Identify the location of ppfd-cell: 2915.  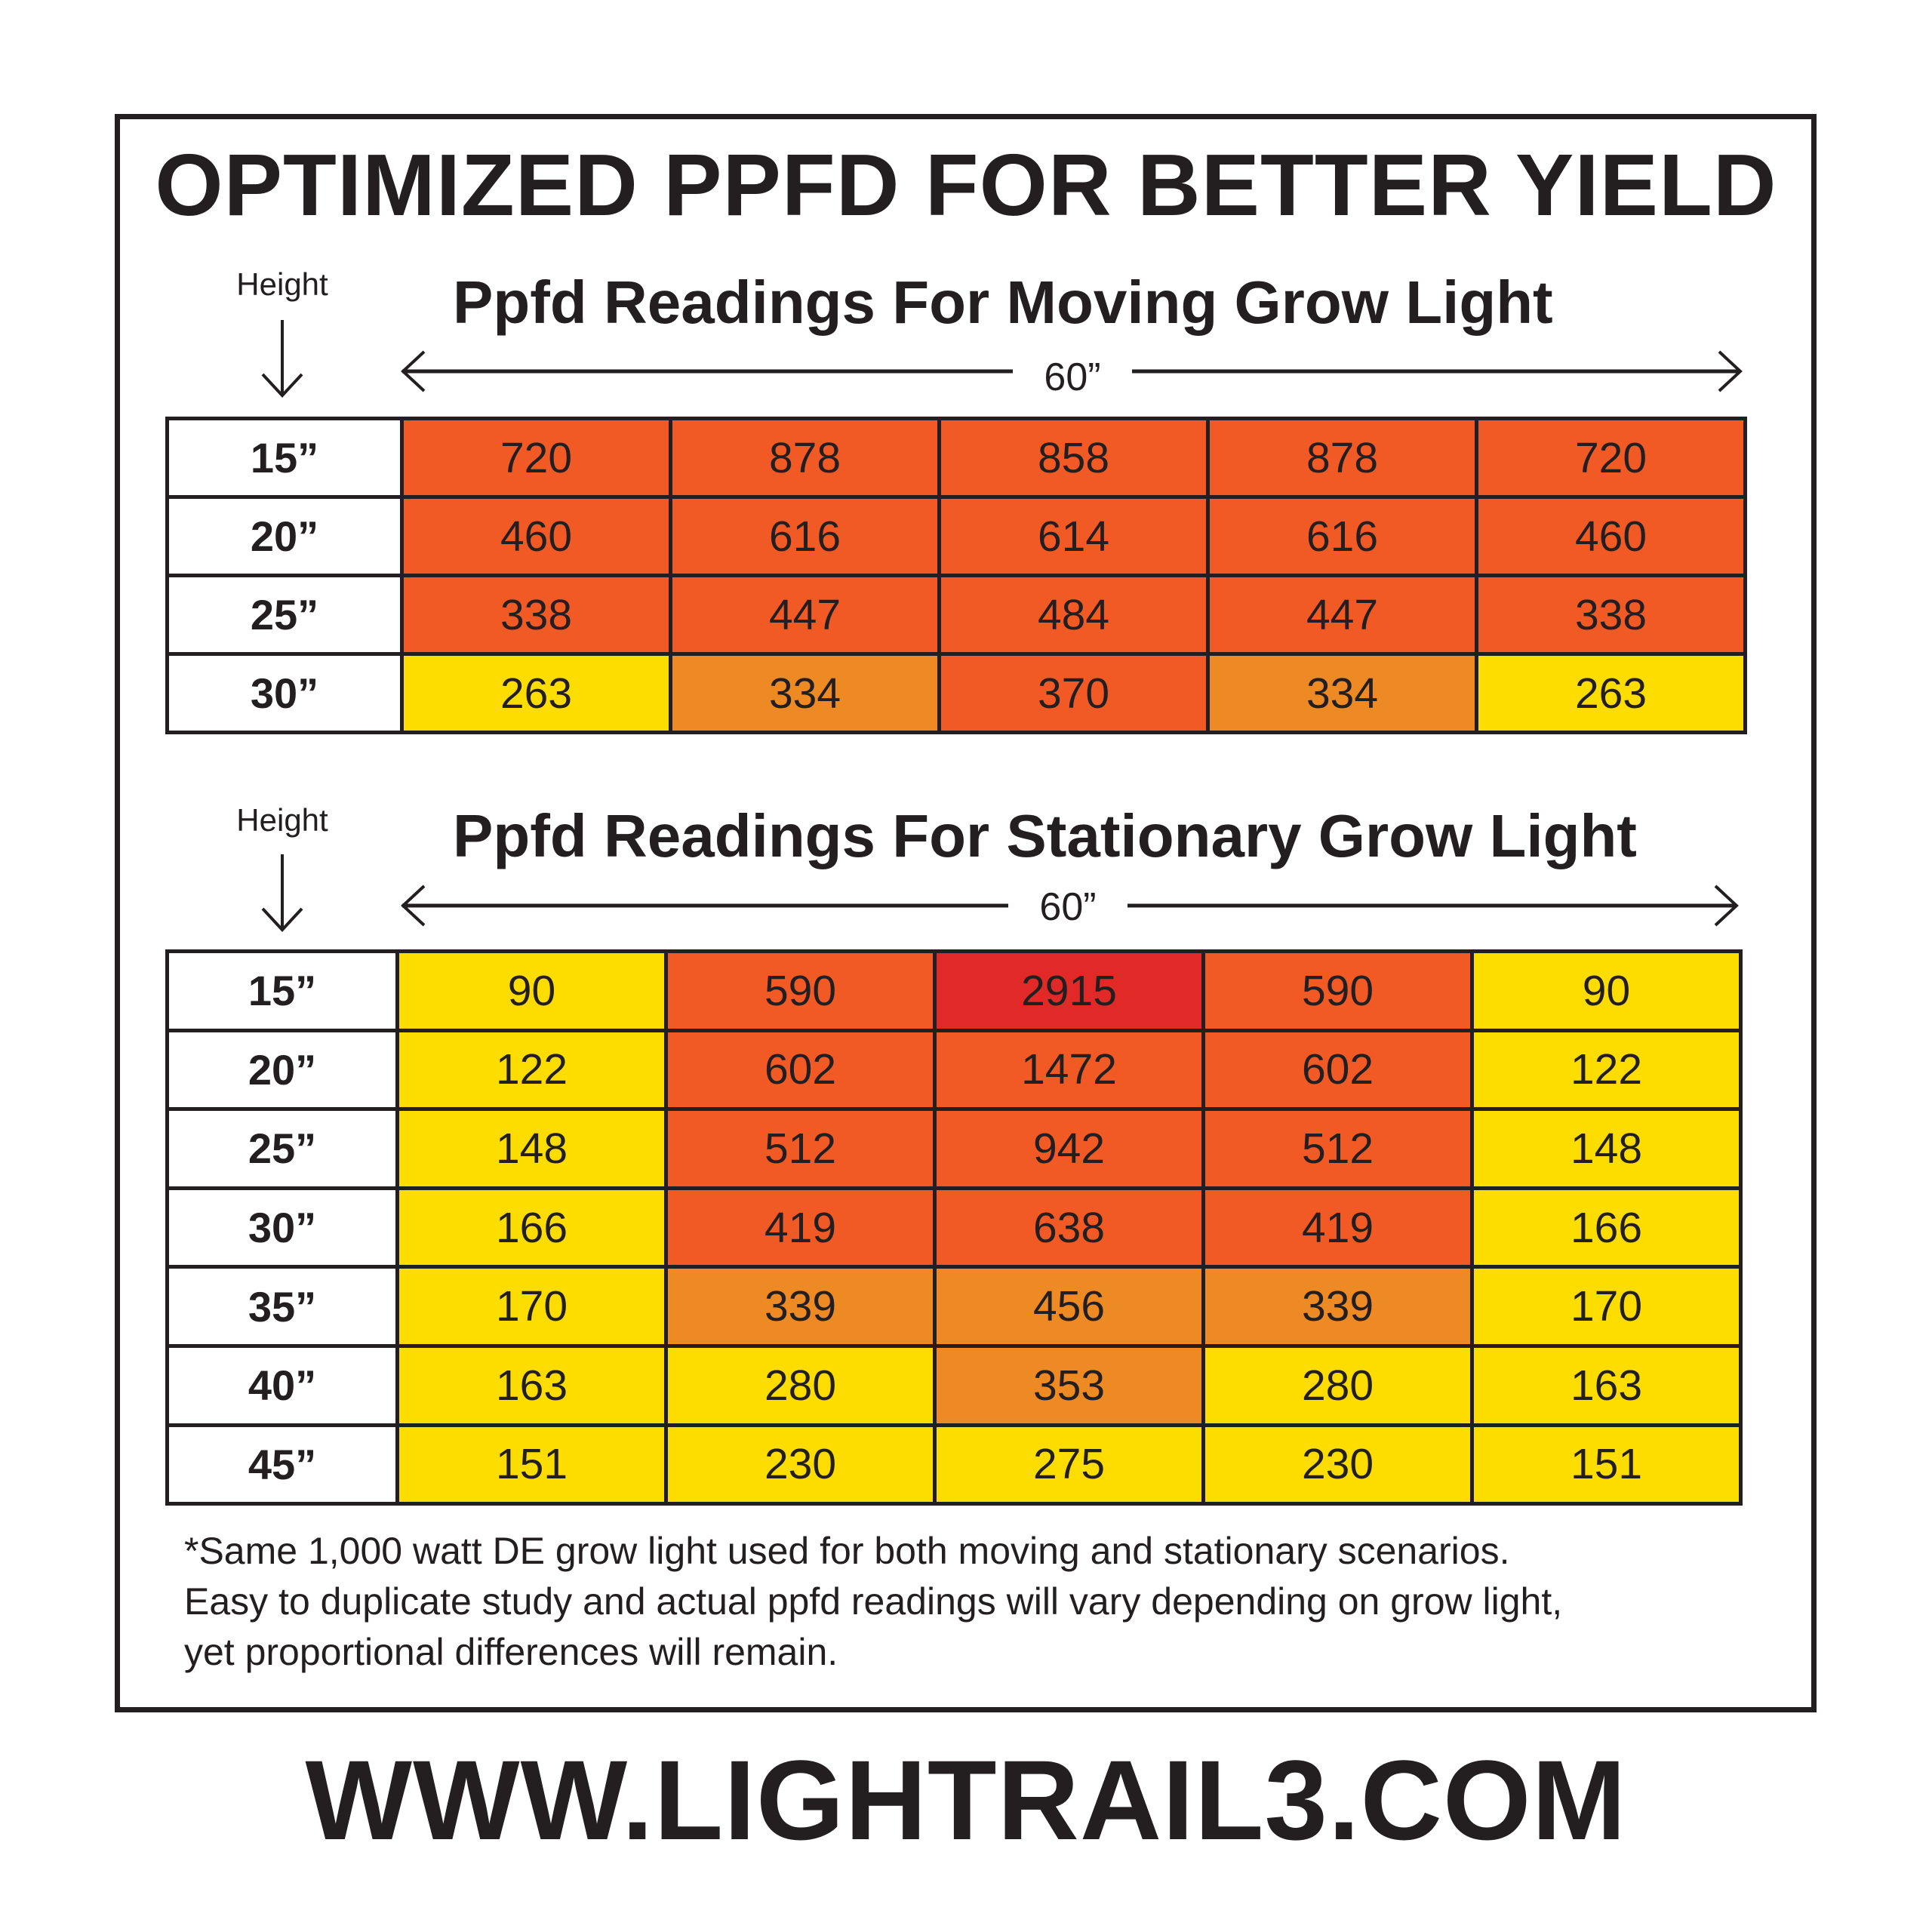
(1069, 990).